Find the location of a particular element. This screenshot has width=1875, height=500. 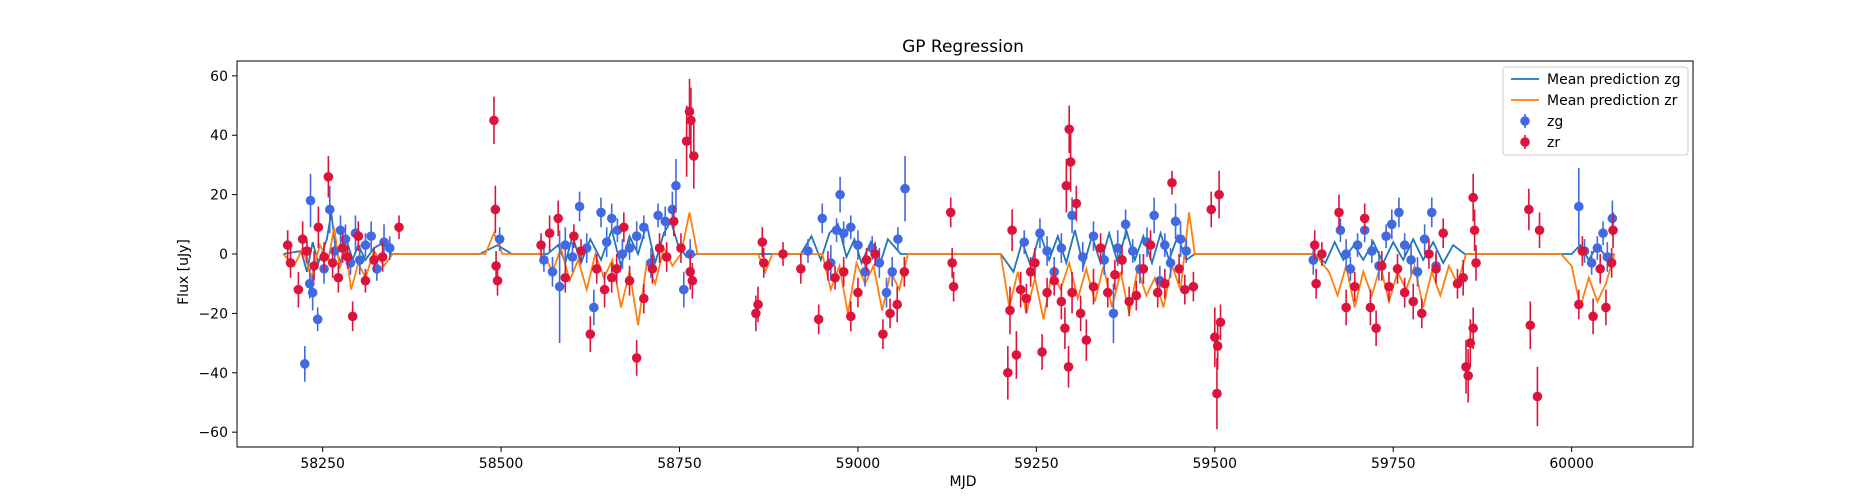

y-tick-label: 0 is located at coordinates (223, 255).